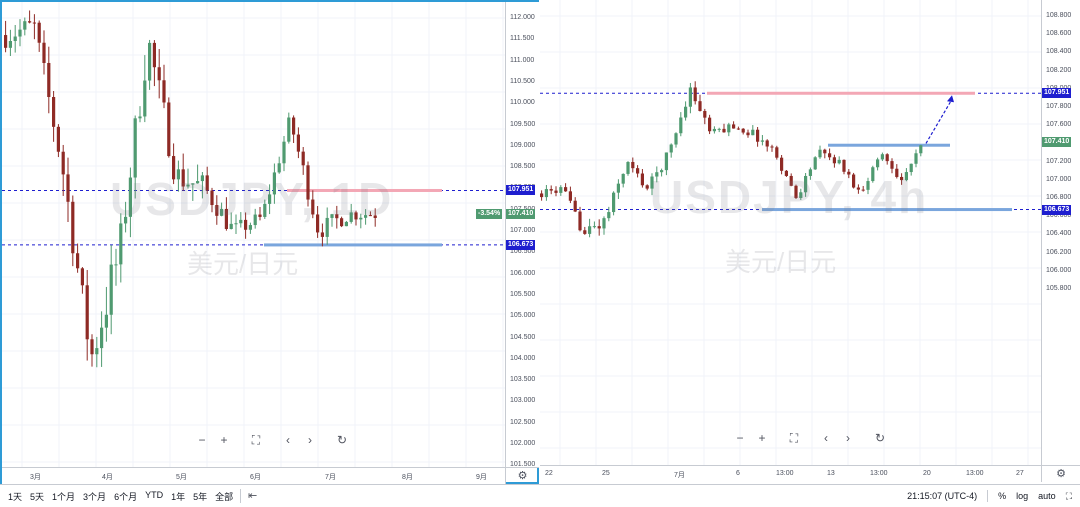  What do you see at coordinates (407, 477) in the screenshot?
I see `time-label: 8月` at bounding box center [407, 477].